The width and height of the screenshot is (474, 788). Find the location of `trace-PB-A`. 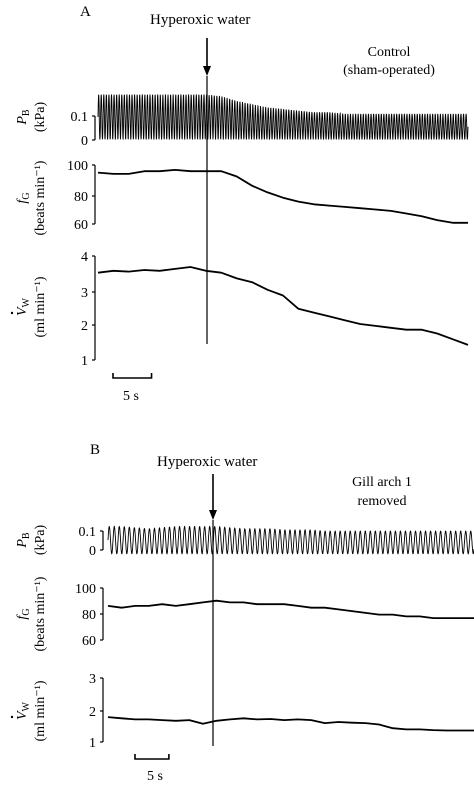

trace-PB-A is located at coordinates (283, 117).